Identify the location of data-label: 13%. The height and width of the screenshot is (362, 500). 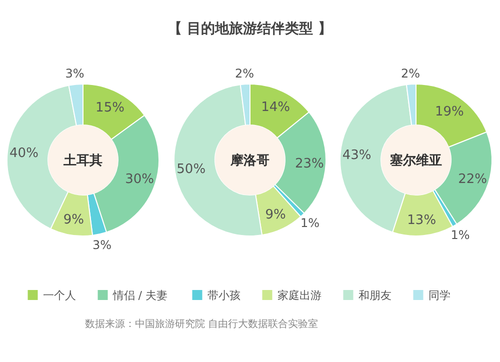
(421, 220).